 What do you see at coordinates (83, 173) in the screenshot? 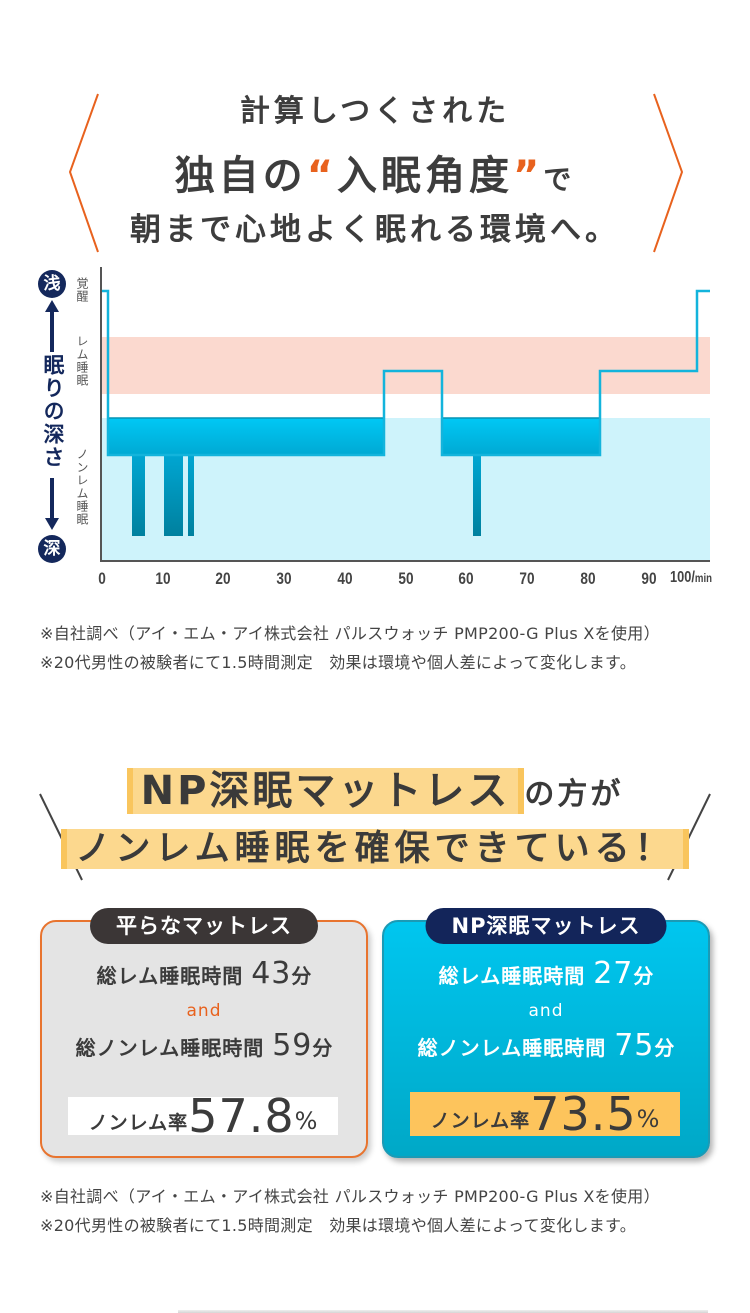
I see `hero-left-bracket-icon` at bounding box center [83, 173].